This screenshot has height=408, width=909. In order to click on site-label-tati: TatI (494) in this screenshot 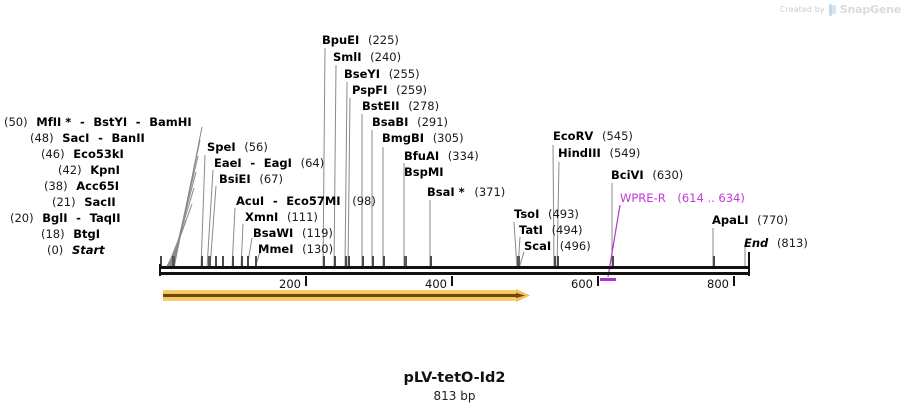, I will do `click(551, 230)`.